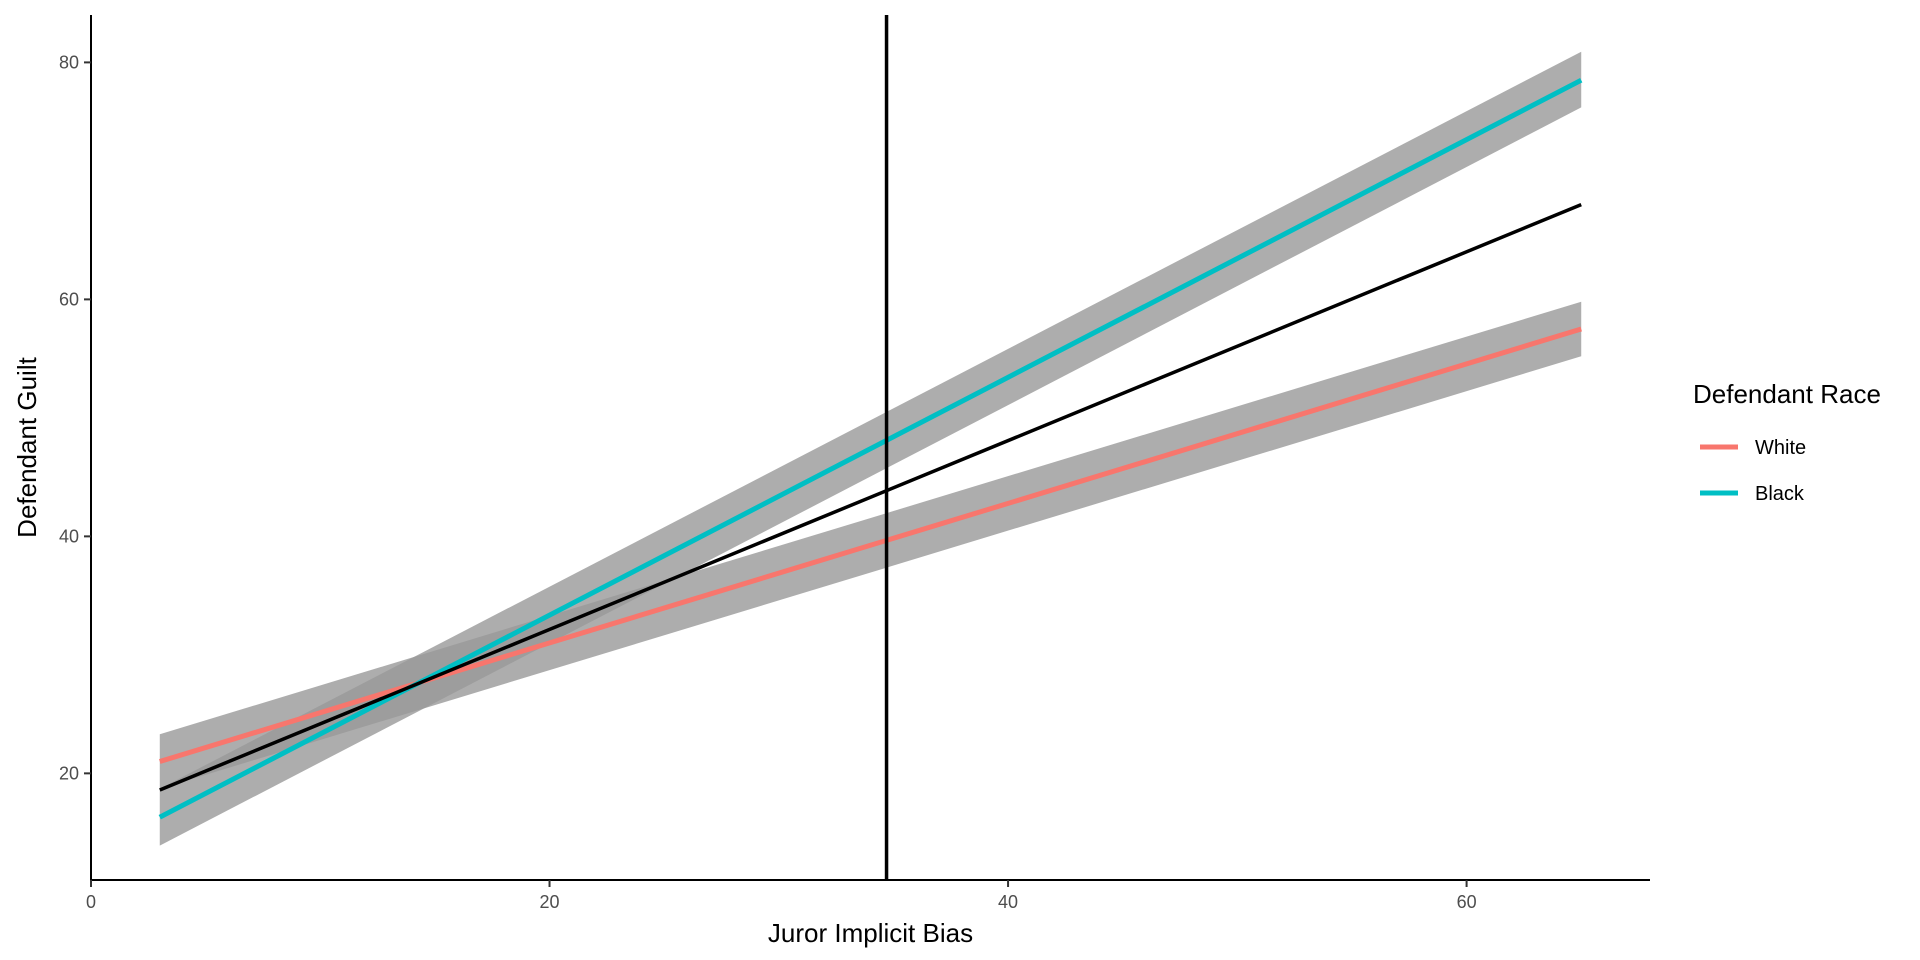 This screenshot has width=1920, height=960. Describe the element at coordinates (69, 773) in the screenshot. I see `y-tick-label: 20` at that location.